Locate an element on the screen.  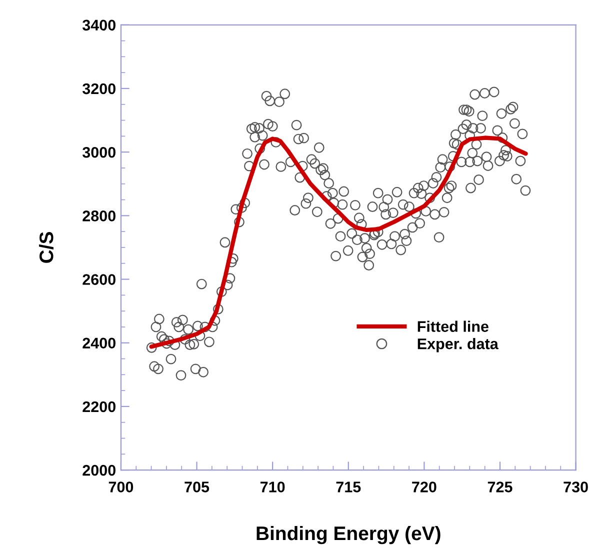
y-tick-label: 3400 is located at coordinates (99, 25).